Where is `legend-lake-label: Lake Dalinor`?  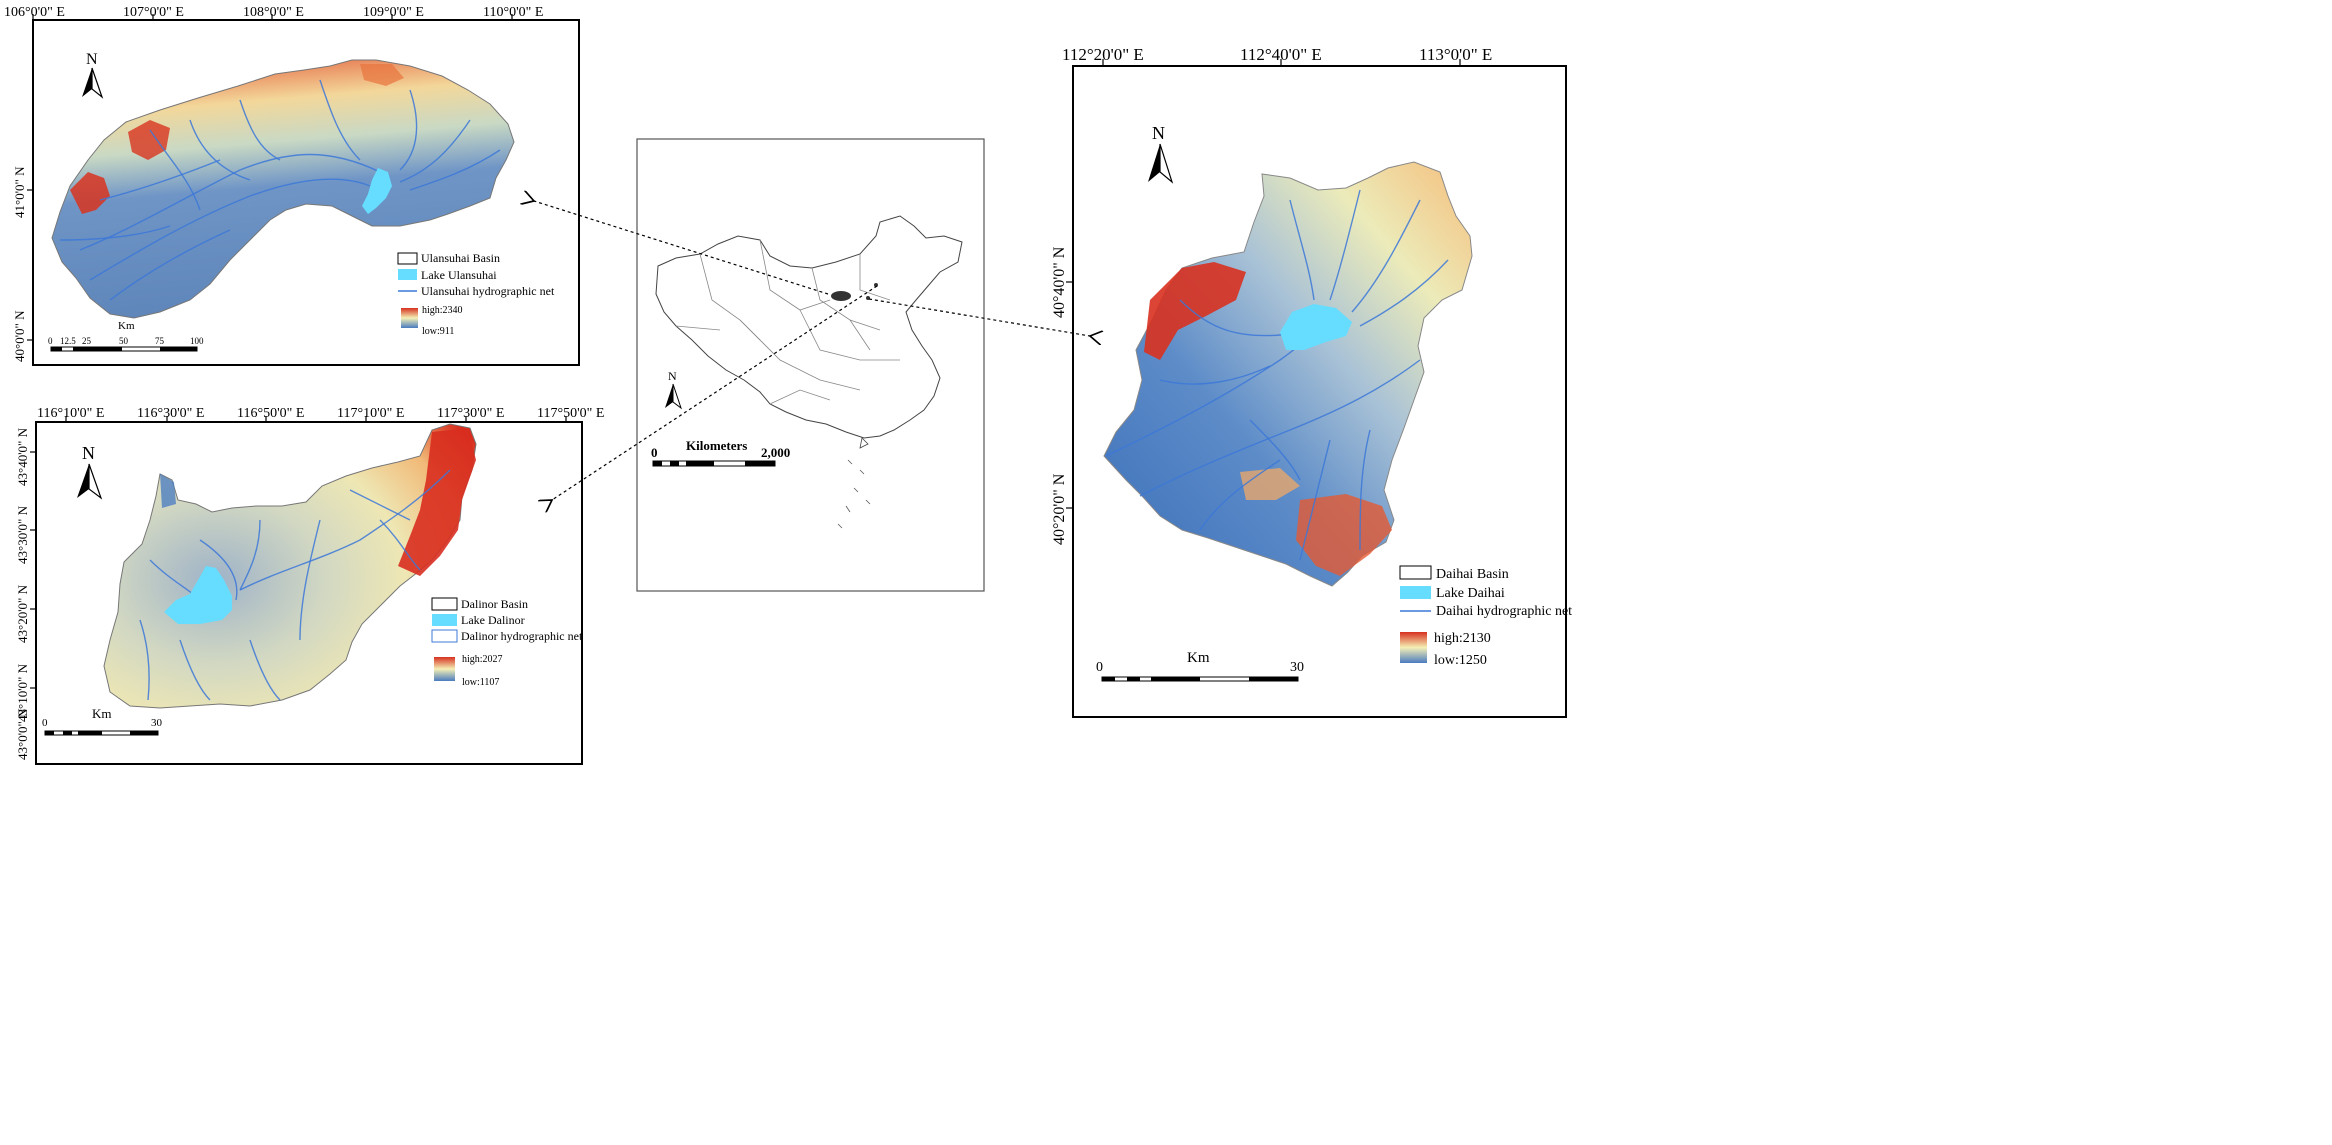
legend-lake-label: Lake Dalinor is located at coordinates (493, 620).